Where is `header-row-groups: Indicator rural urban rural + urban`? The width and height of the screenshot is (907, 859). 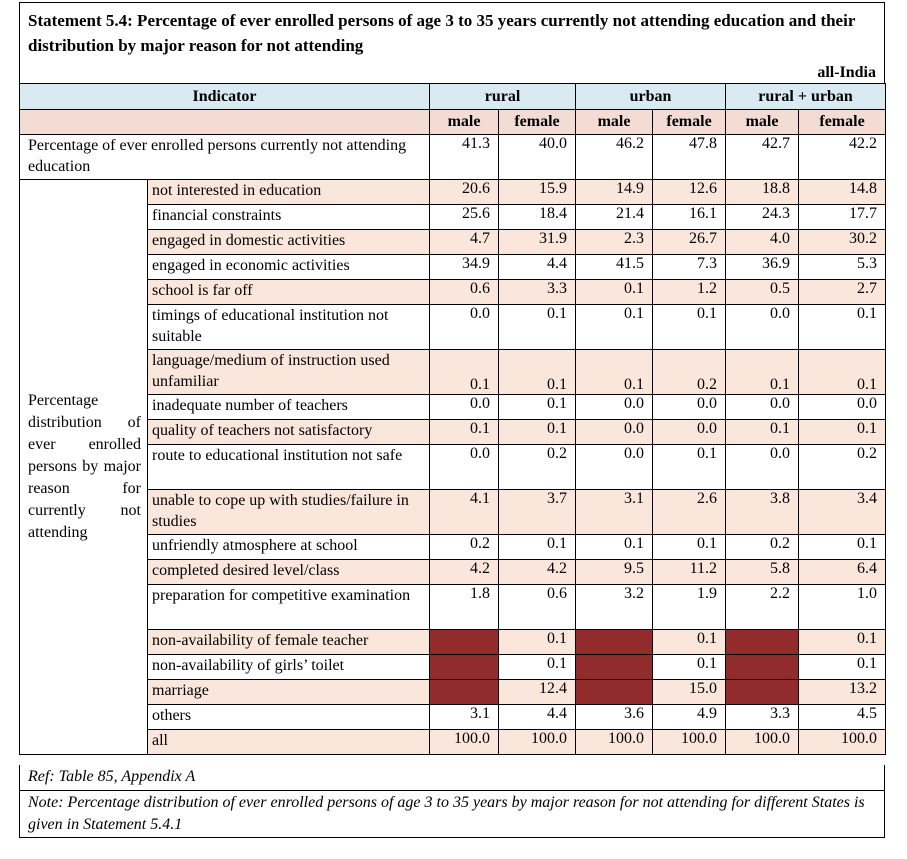 header-row-groups: Indicator rural urban rural + urban is located at coordinates (453, 96).